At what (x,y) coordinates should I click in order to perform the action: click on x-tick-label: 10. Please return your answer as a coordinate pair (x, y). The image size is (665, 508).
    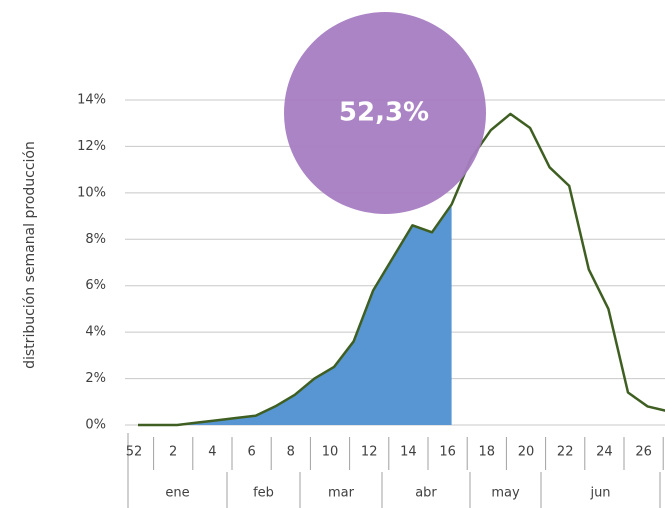
    Looking at the image, I should click on (330, 452).